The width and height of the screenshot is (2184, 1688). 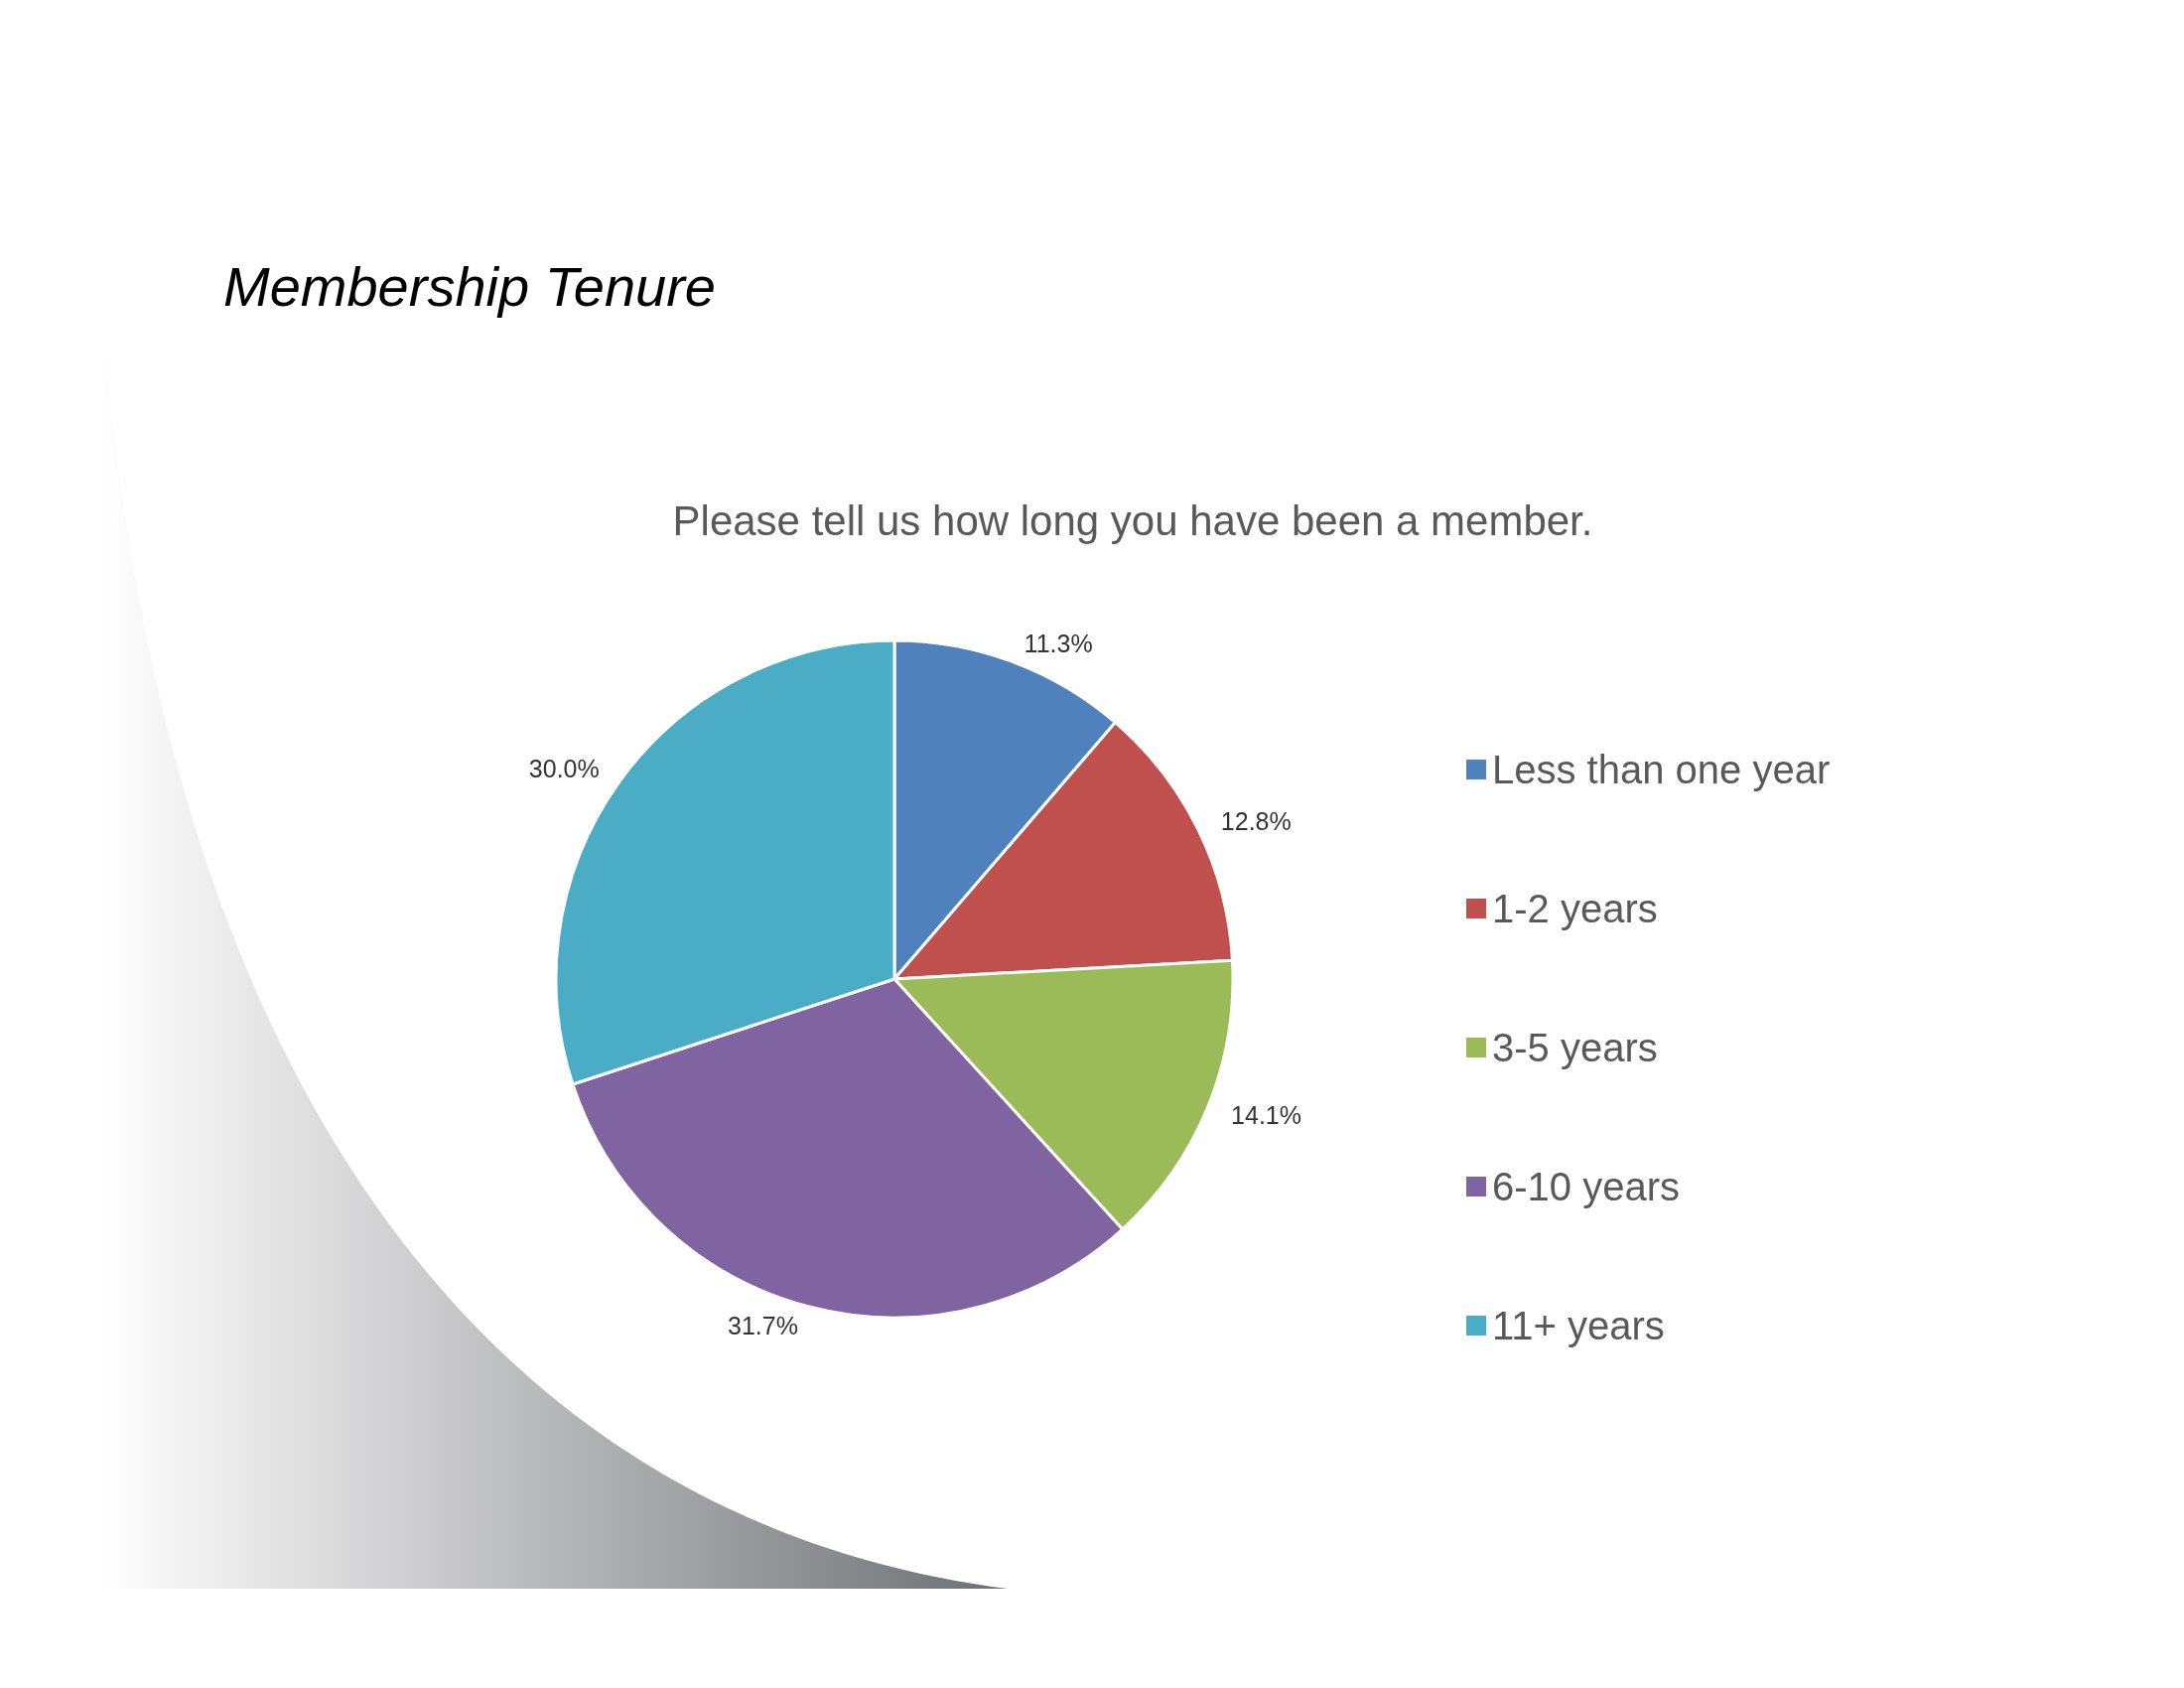 I want to click on data-label: 12.8%, so click(x=1256, y=820).